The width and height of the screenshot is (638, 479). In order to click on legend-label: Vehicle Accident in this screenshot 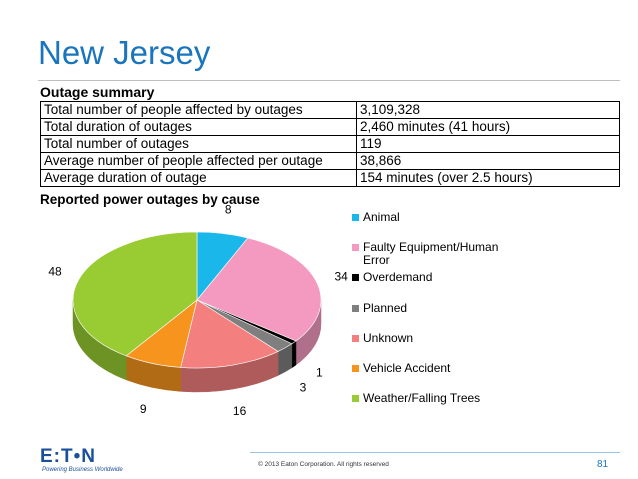, I will do `click(407, 368)`.